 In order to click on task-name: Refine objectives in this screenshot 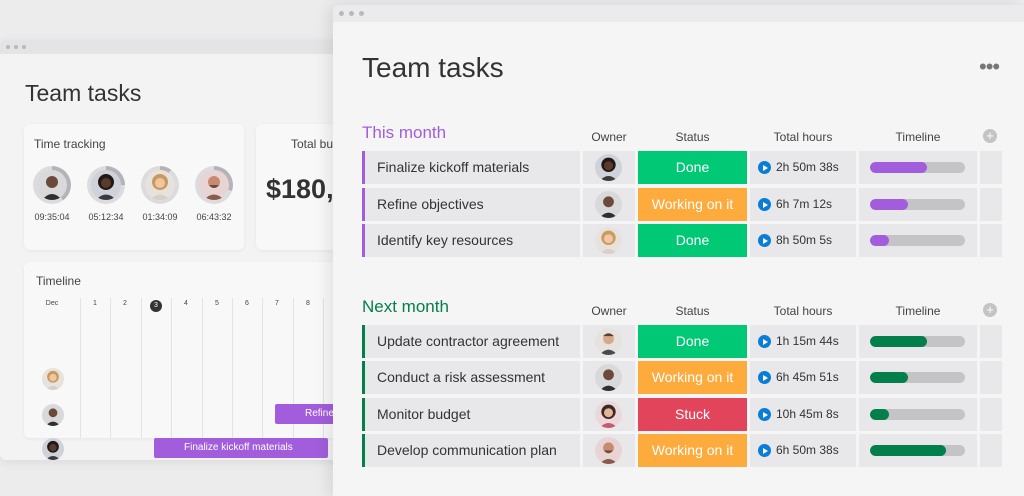, I will do `click(471, 204)`.